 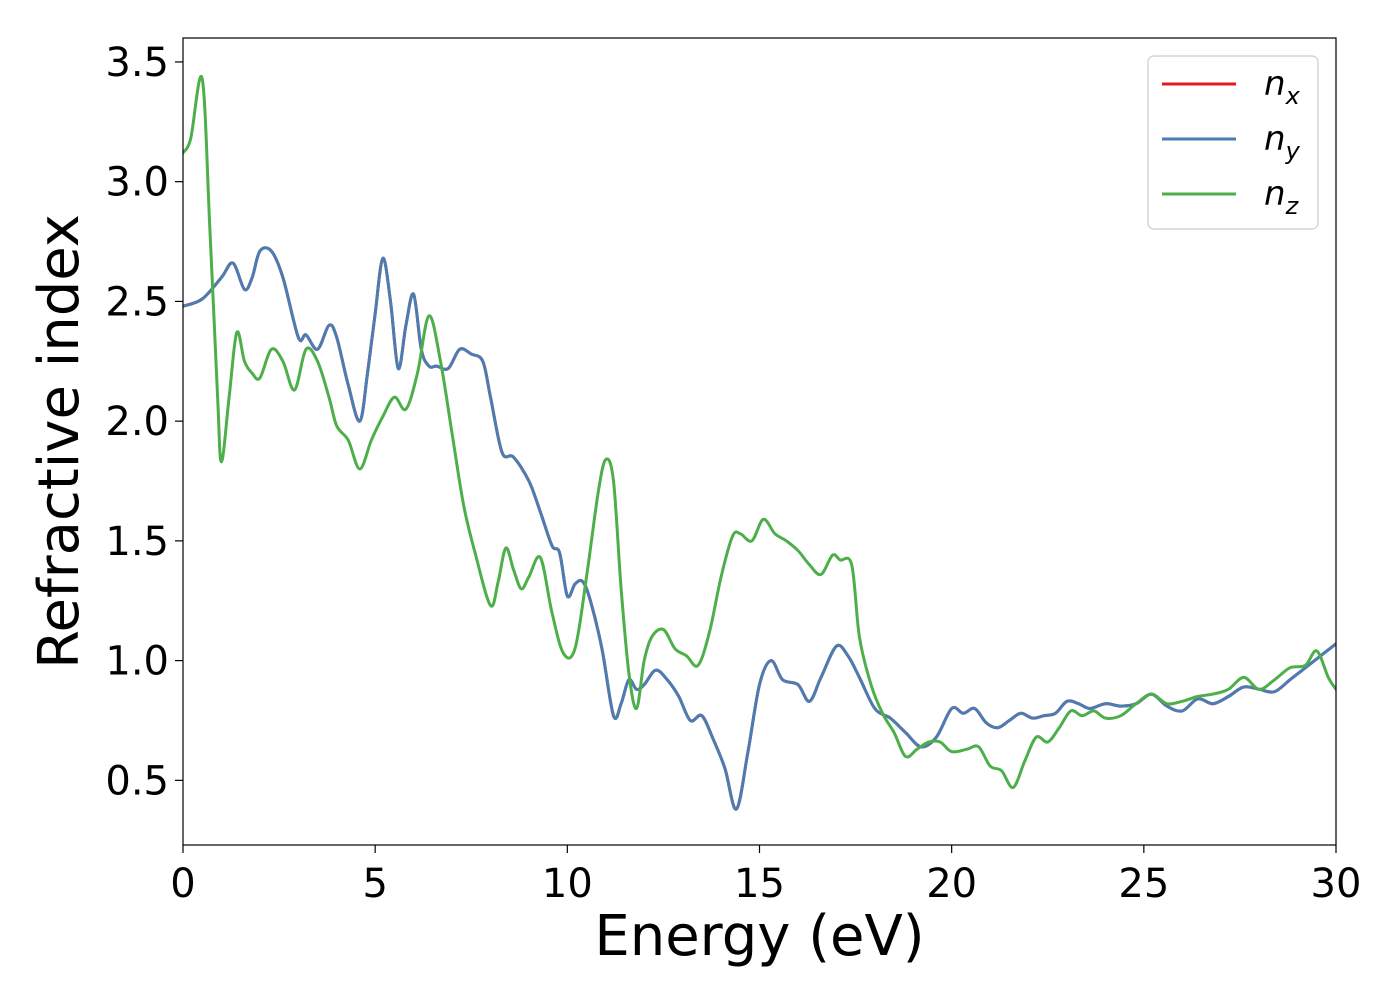 What do you see at coordinates (137, 662) in the screenshot?
I see `y-tick-label: 1.0` at bounding box center [137, 662].